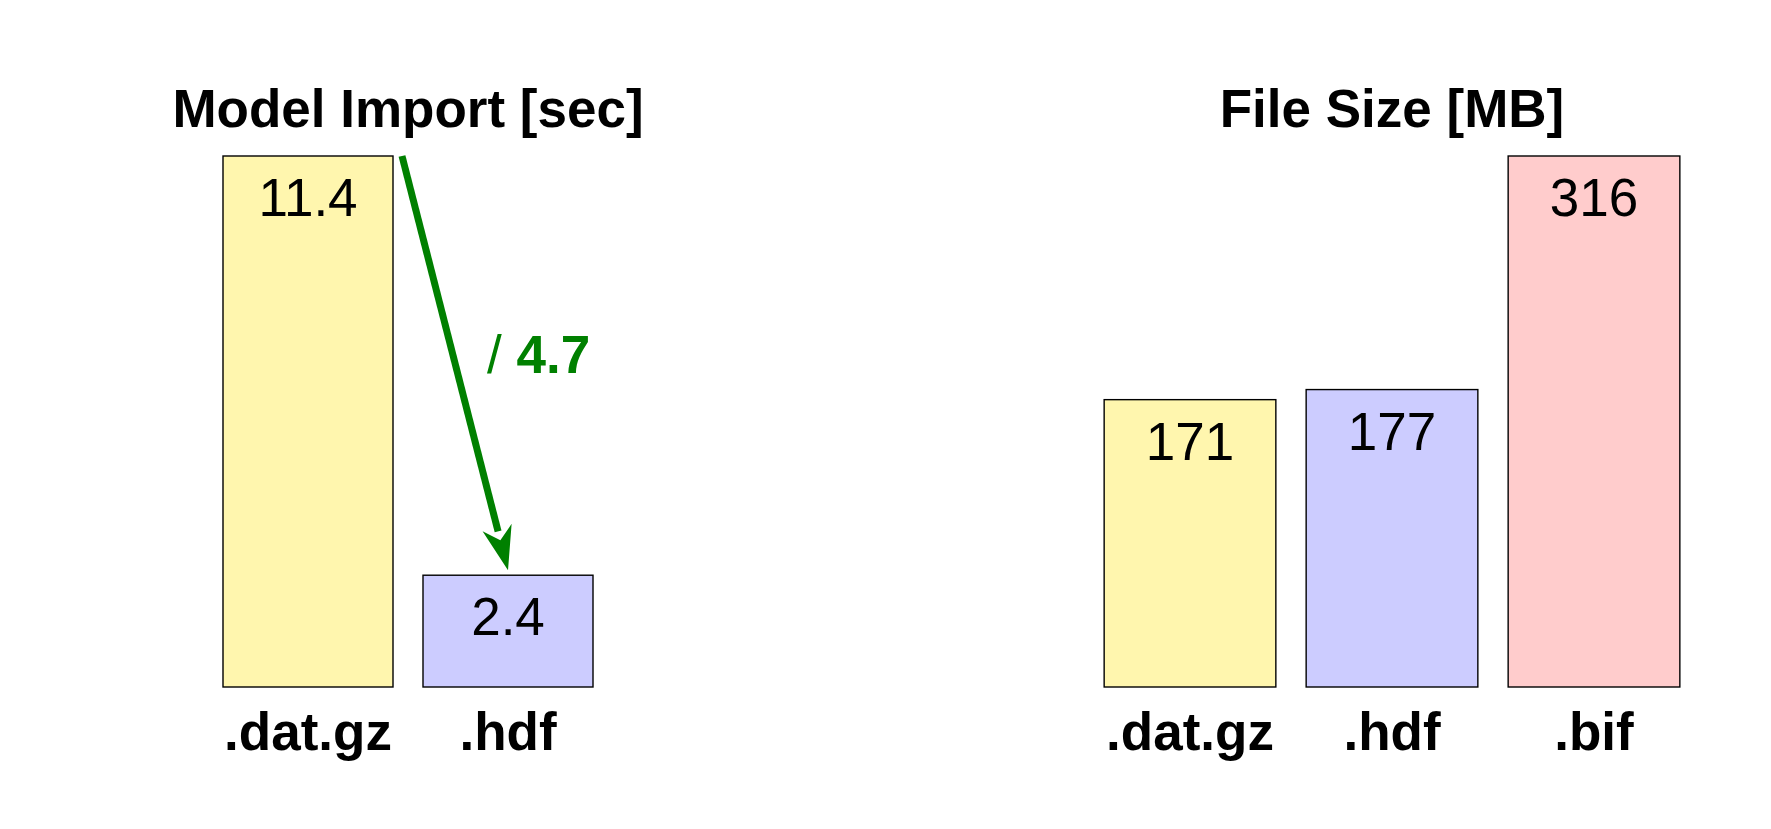 The width and height of the screenshot is (1771, 829). What do you see at coordinates (508, 617) in the screenshot?
I see `data-label: 2.4` at bounding box center [508, 617].